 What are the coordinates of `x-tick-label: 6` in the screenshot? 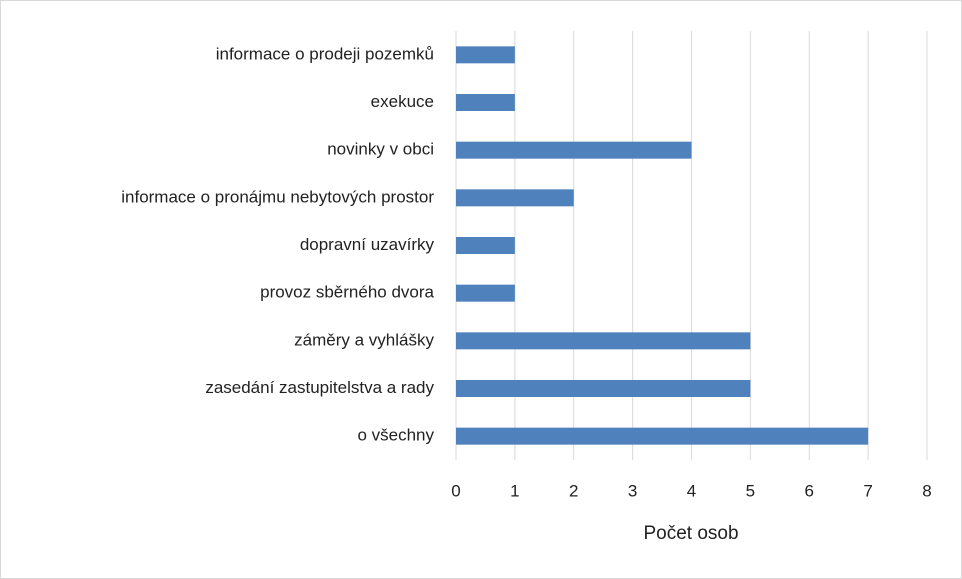 It's located at (809, 490).